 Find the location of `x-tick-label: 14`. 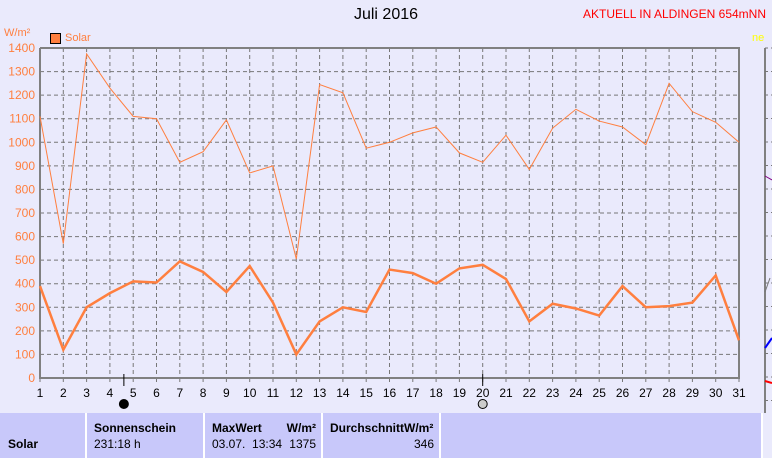

x-tick-label: 14 is located at coordinates (343, 393).